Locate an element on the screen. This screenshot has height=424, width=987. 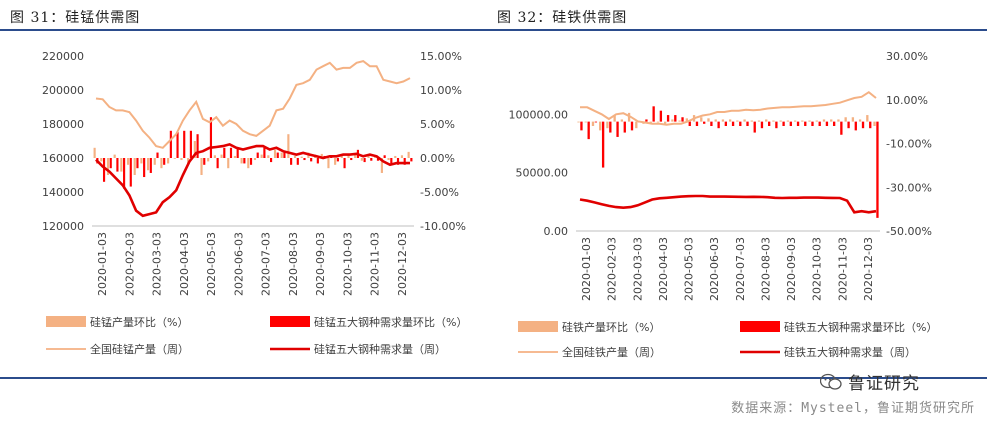
fe-left-tick: 100000.00 is located at coordinates (539, 114).